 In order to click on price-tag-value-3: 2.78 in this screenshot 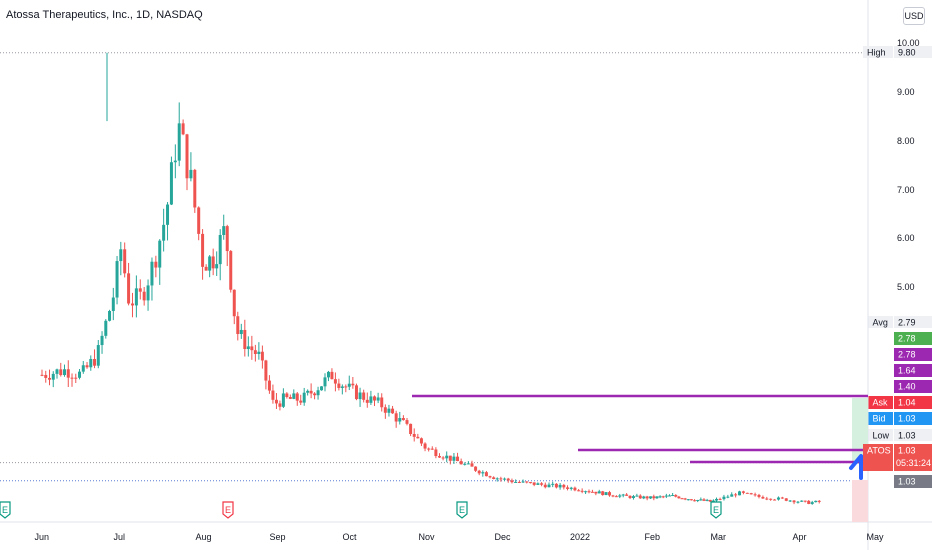, I will do `click(907, 355)`.